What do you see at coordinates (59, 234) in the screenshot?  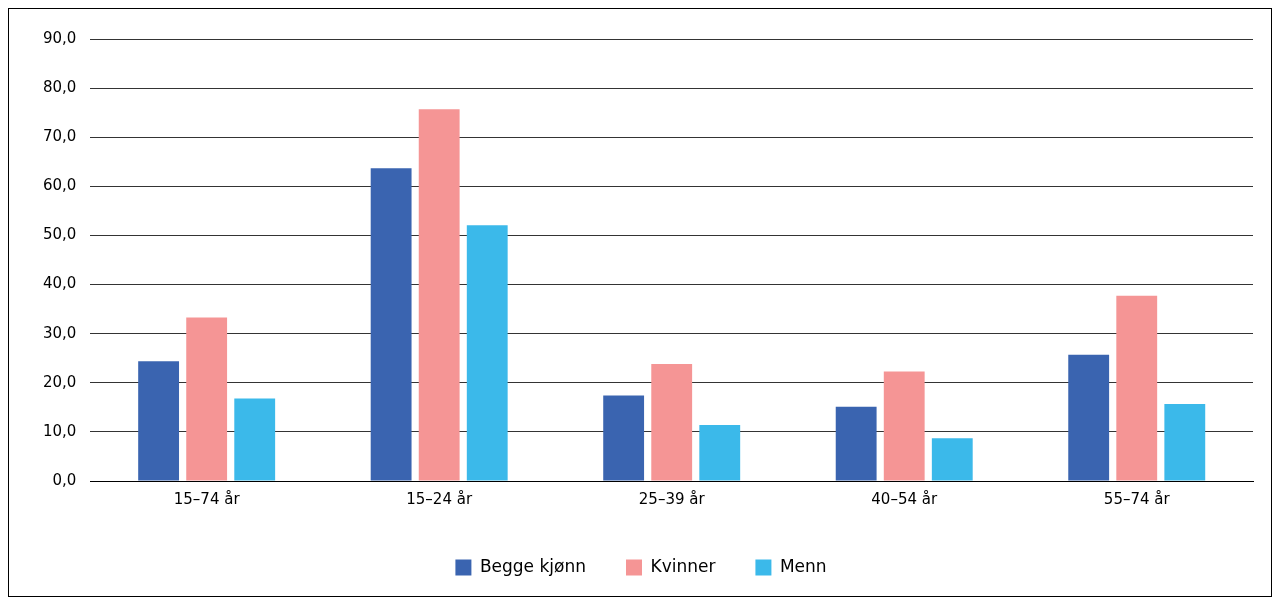 I see `y-tick-label: 50,0` at bounding box center [59, 234].